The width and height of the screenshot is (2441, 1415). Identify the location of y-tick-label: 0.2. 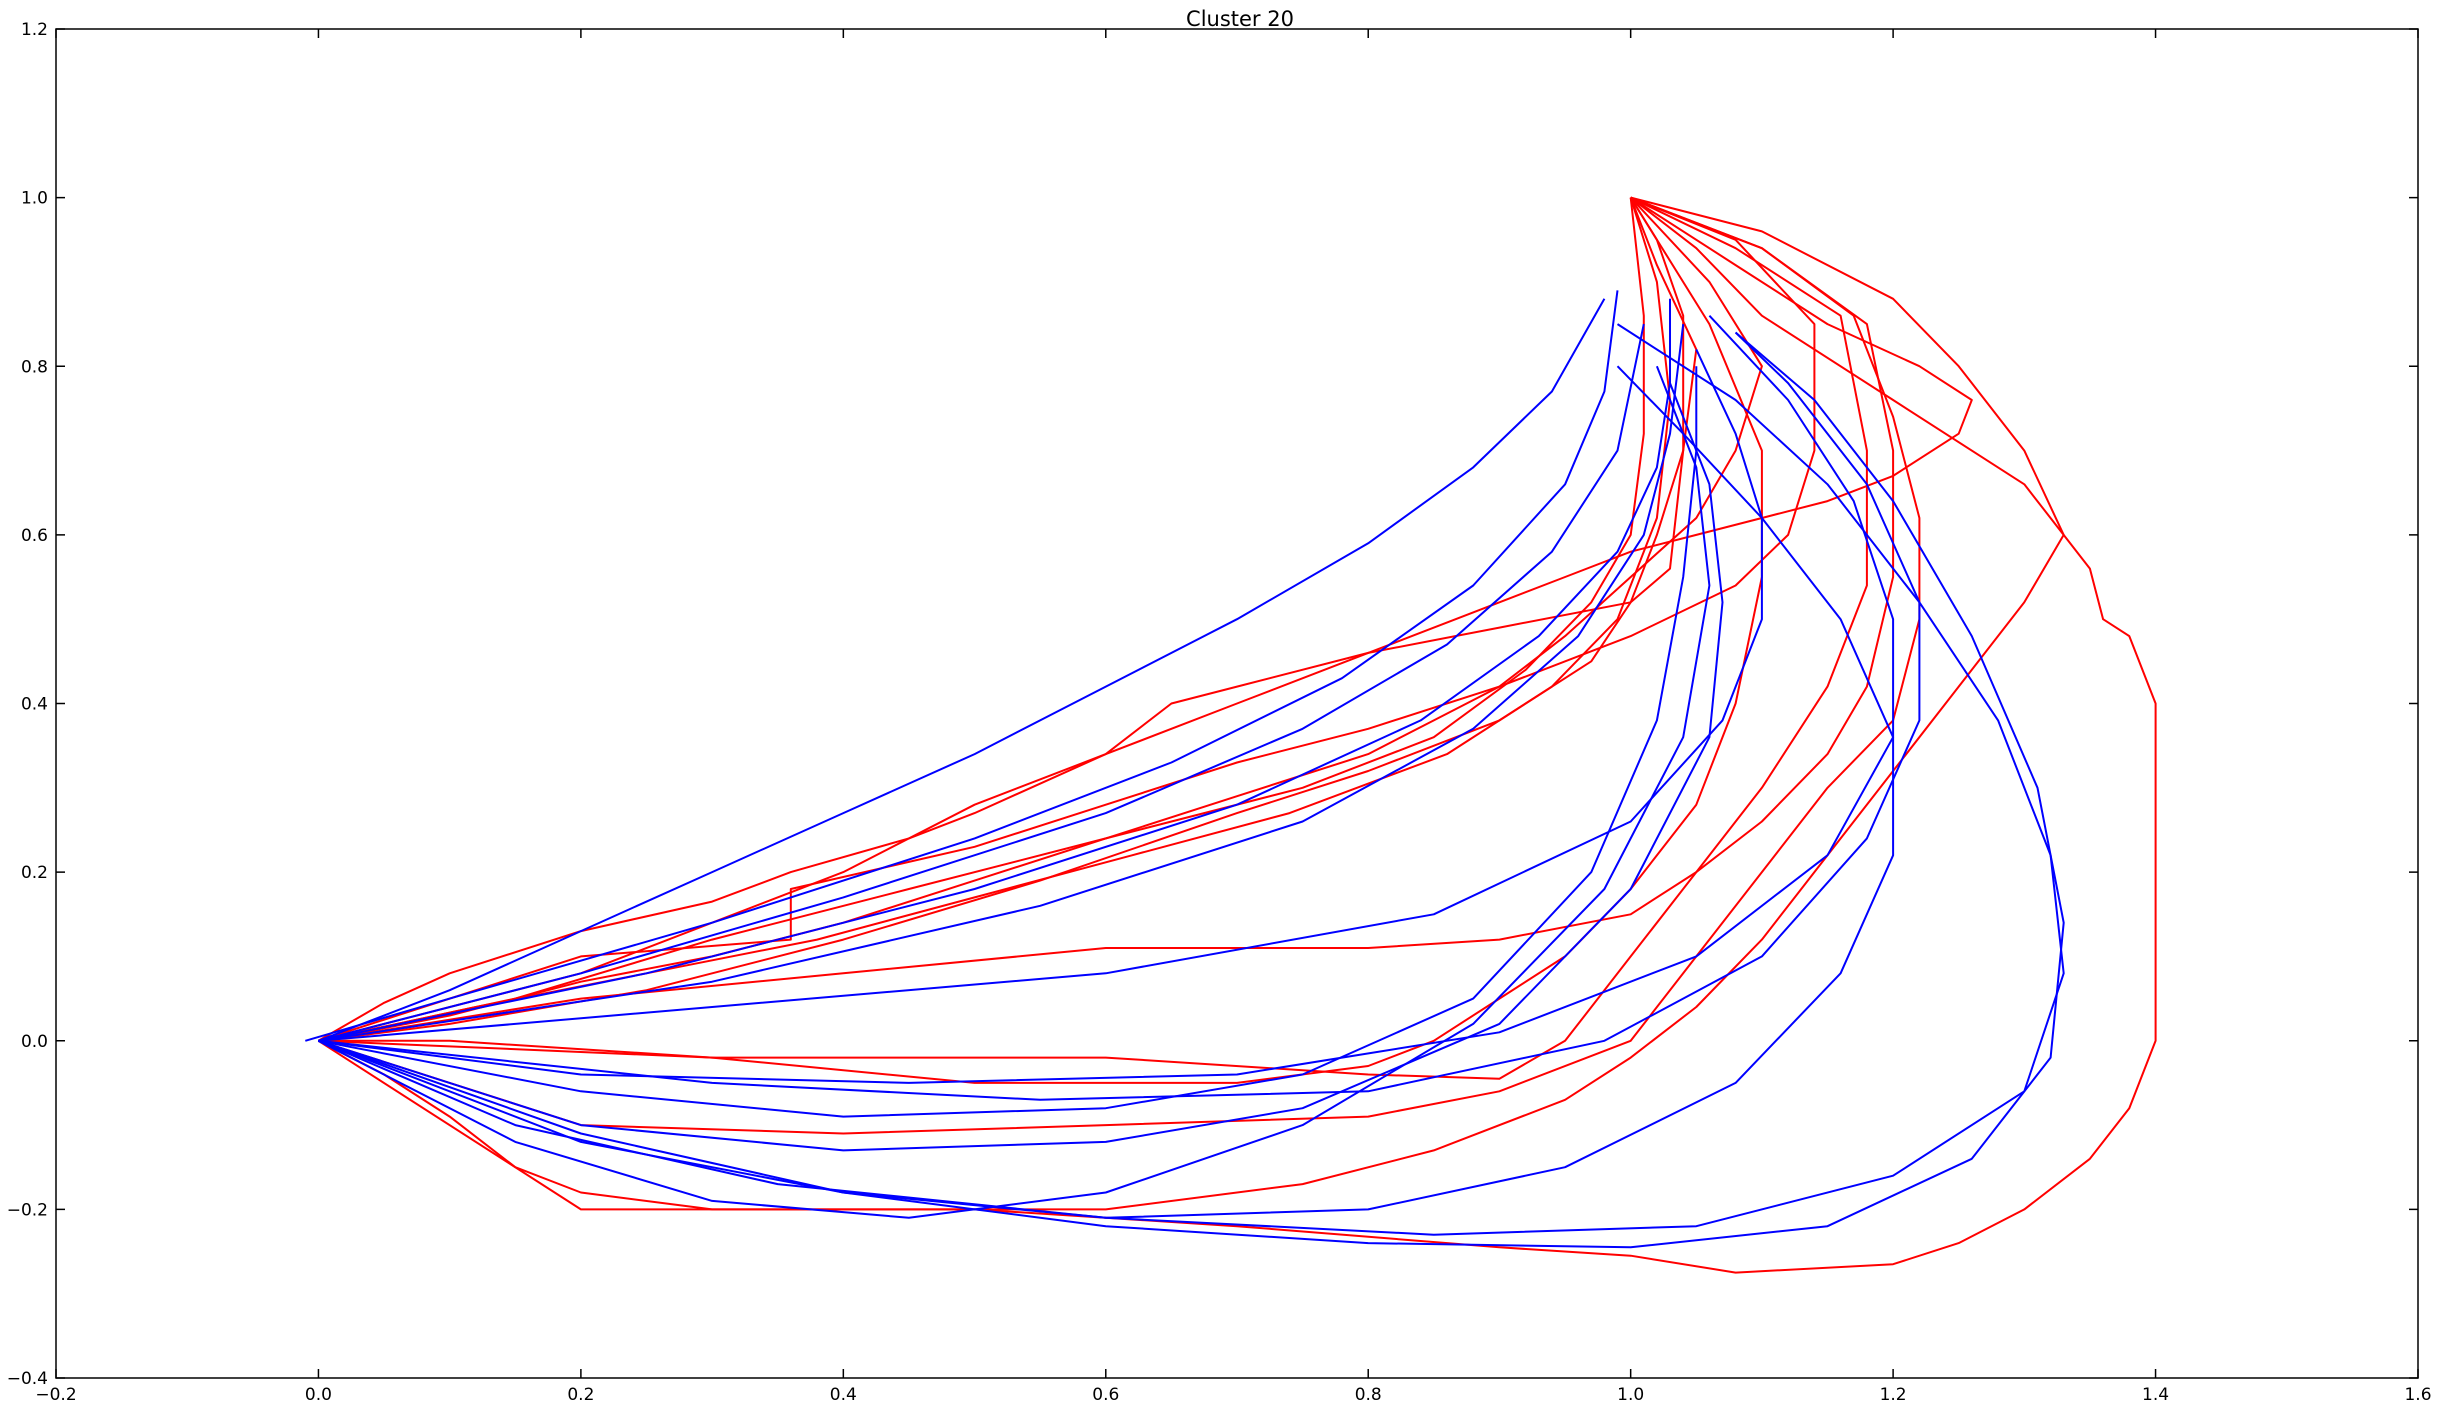
(34, 873).